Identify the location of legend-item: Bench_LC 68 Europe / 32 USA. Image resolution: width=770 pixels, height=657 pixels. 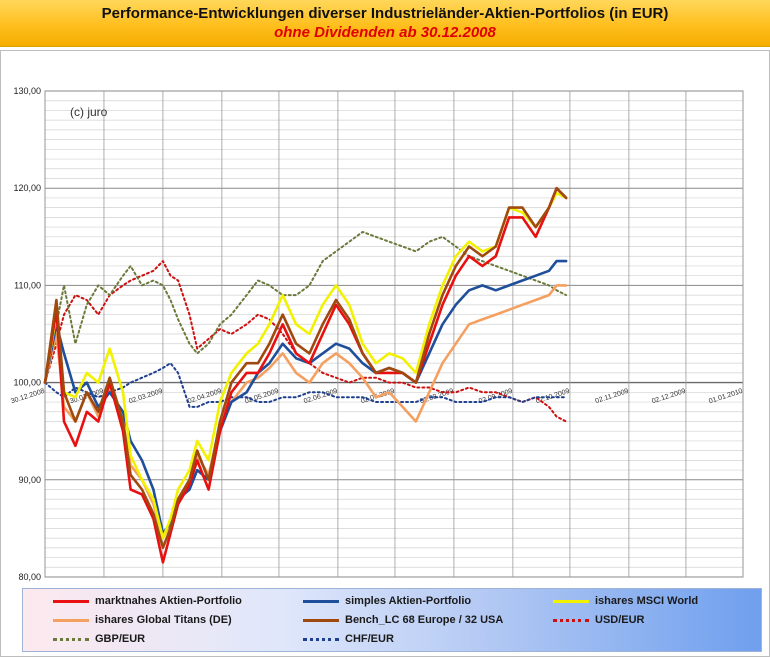
(403, 620).